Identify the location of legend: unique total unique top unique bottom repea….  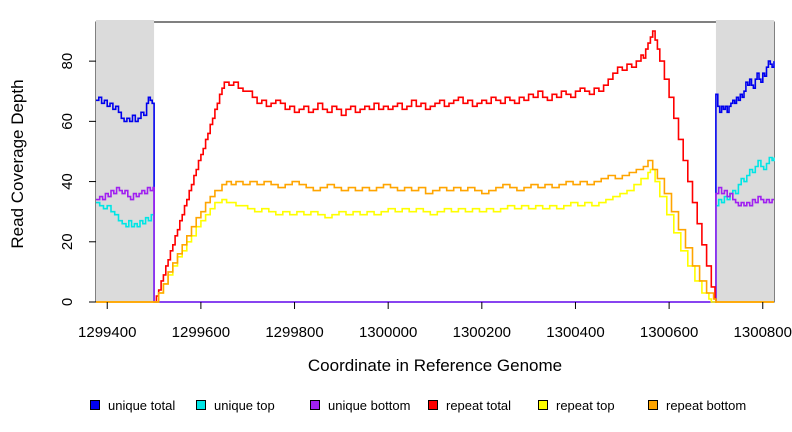
(396, 407).